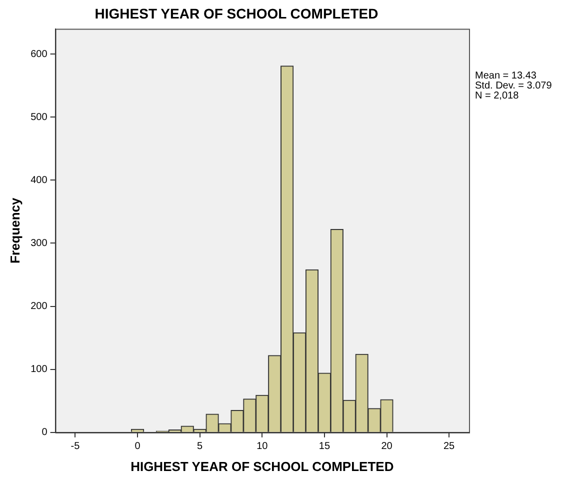 This screenshot has height=483, width=564. I want to click on x-axis-title: HIGHEST YEAR OF SCHOOL COMPLETED, so click(262, 466).